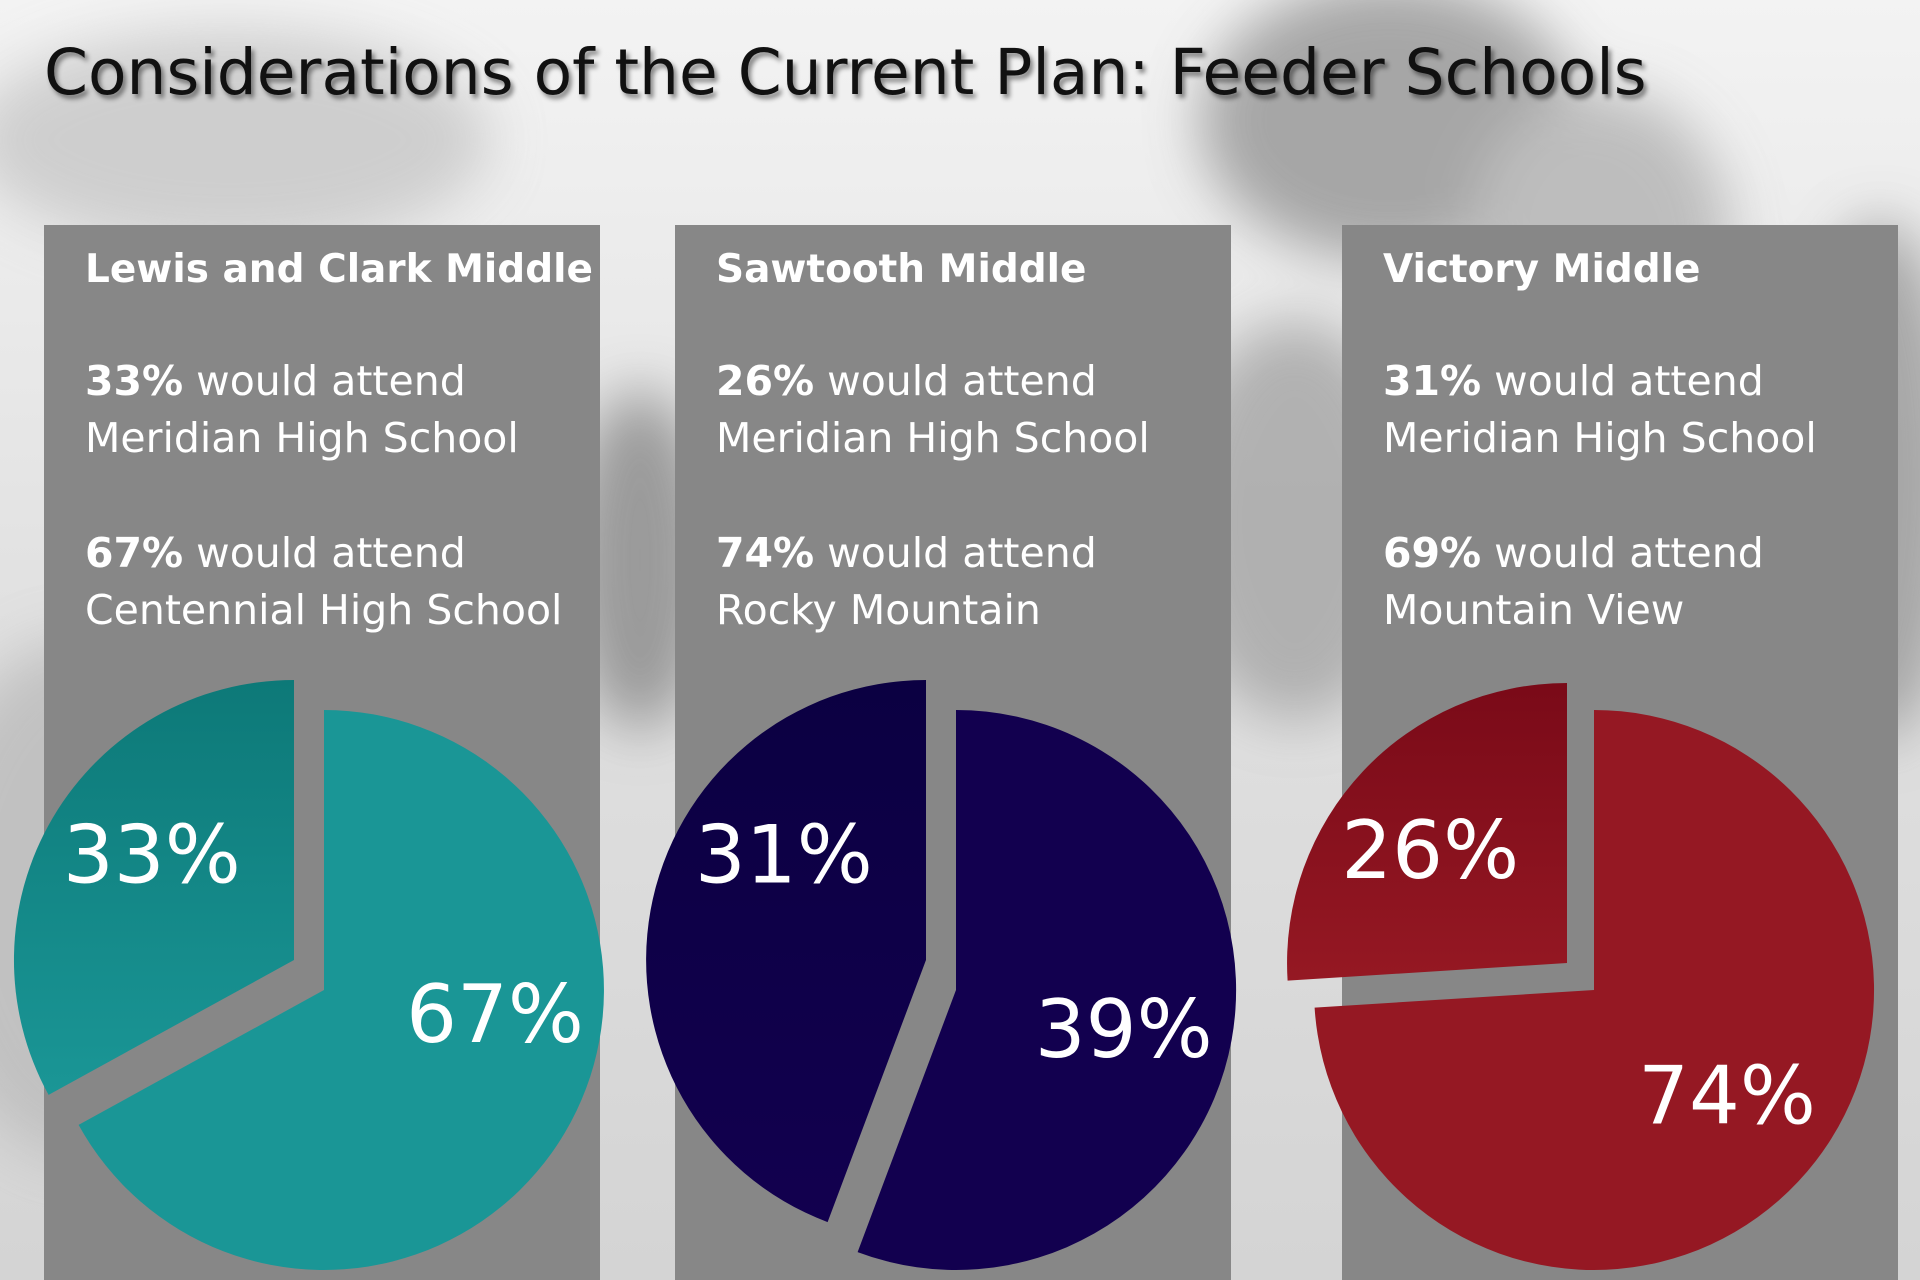 The image size is (1920, 1280). What do you see at coordinates (152, 854) in the screenshot?
I see `pie-data-label: 33%` at bounding box center [152, 854].